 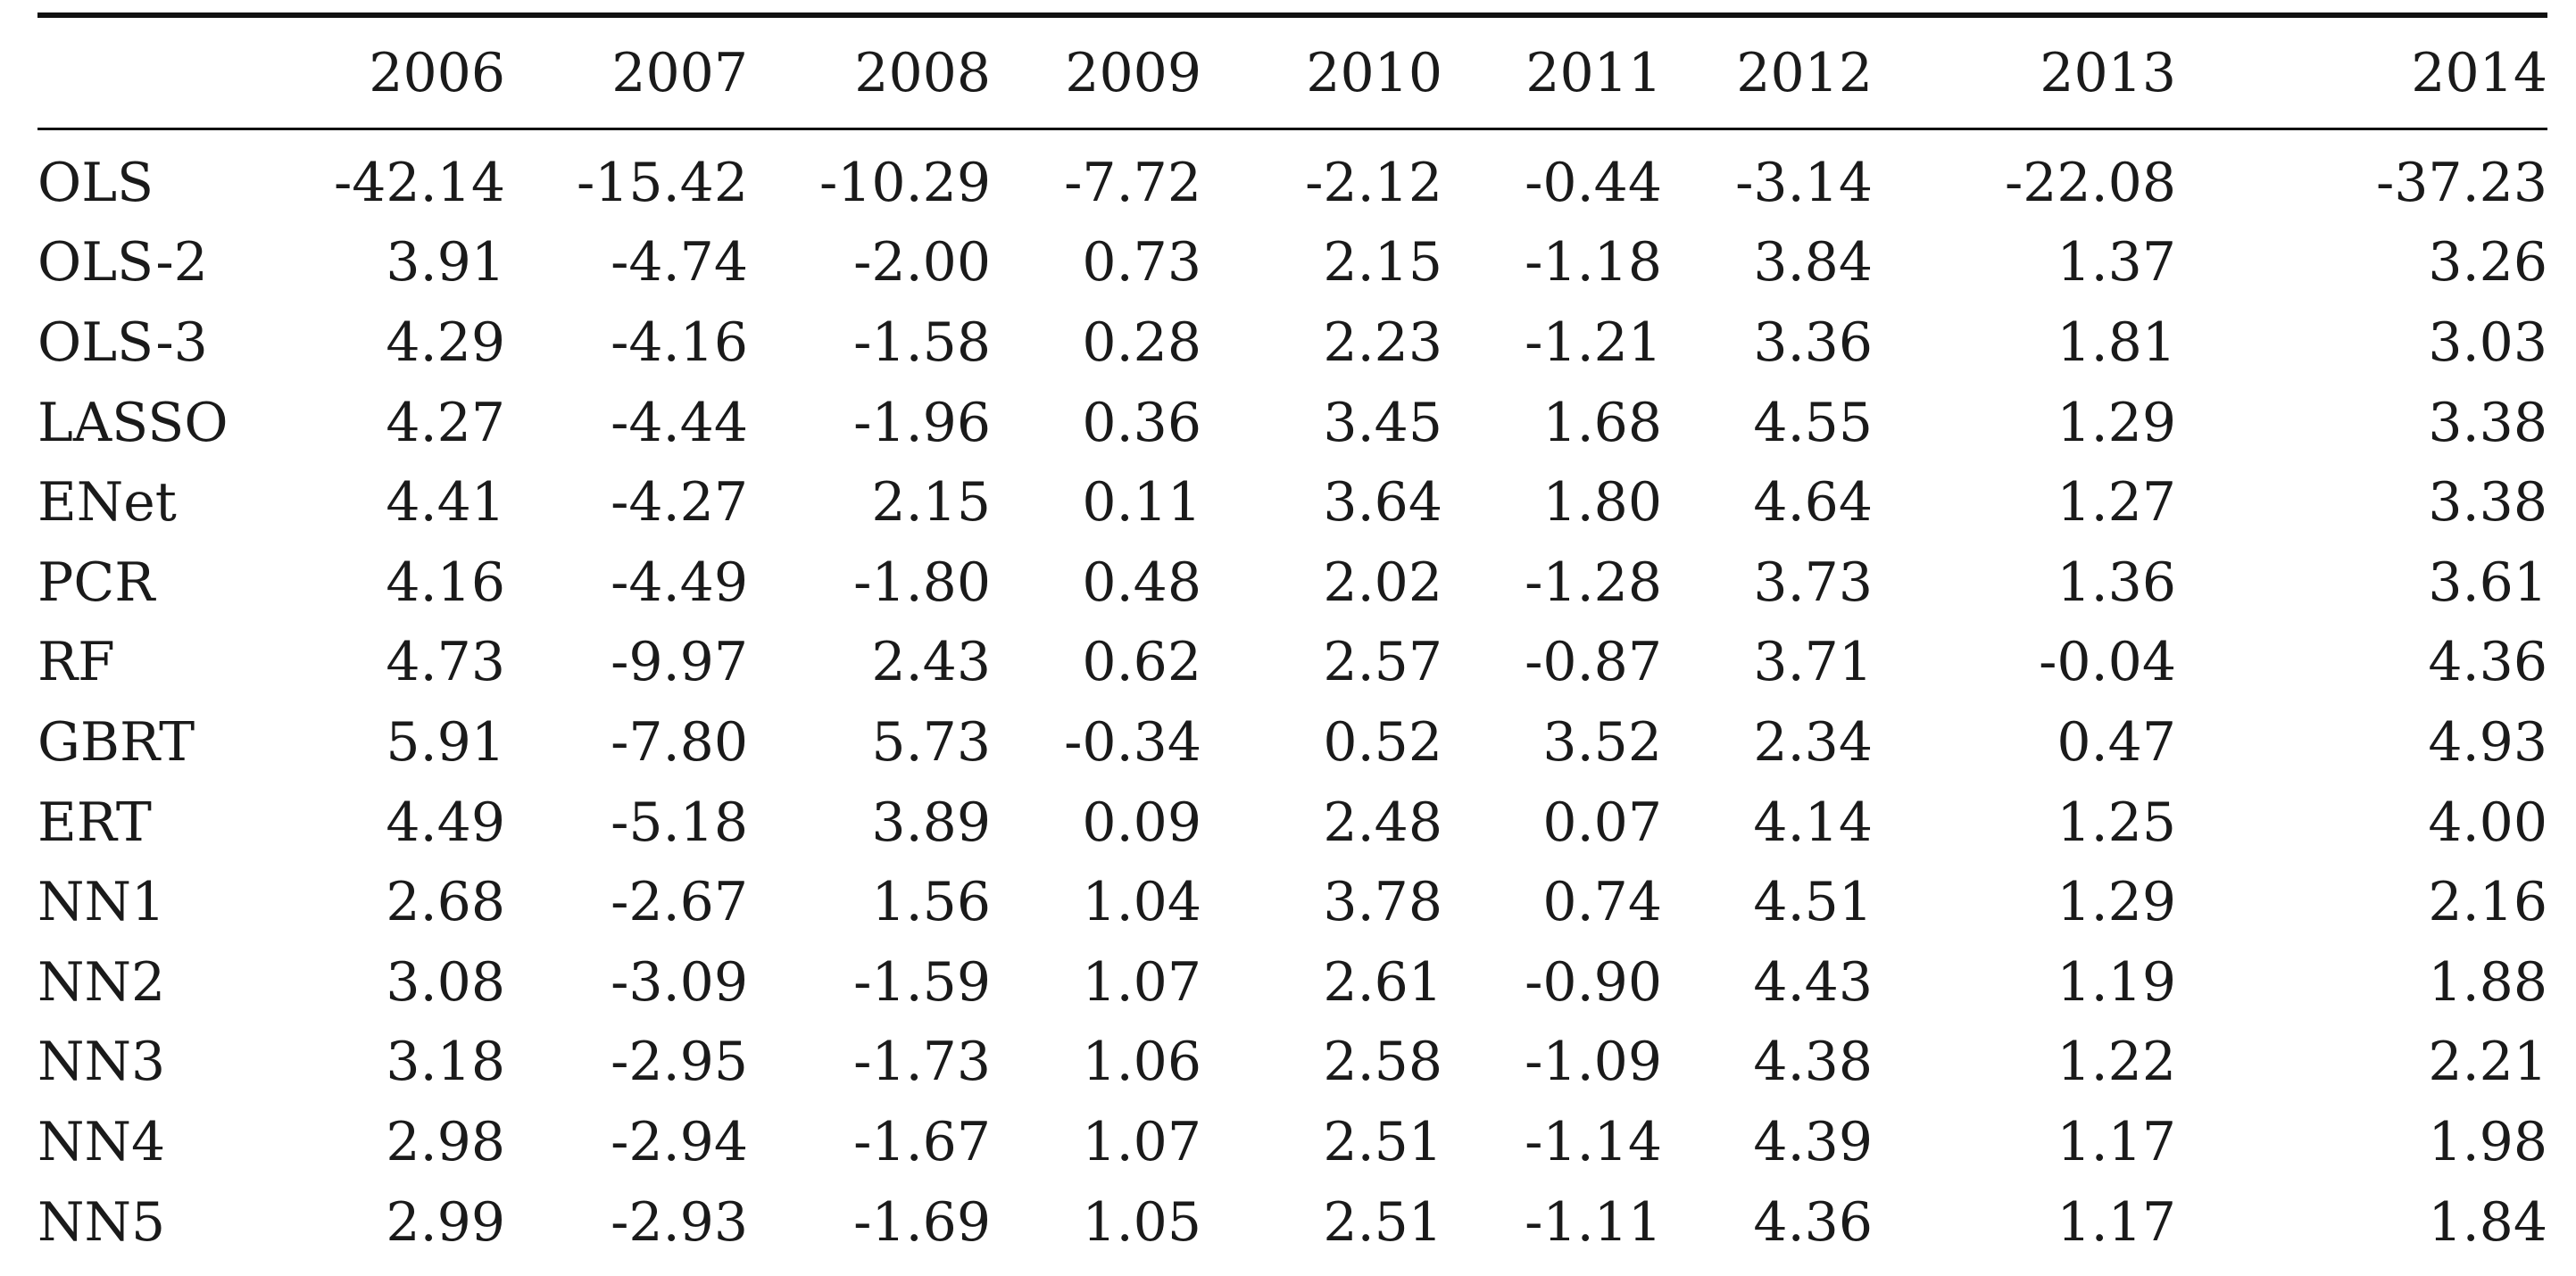 I want to click on table-row: NN1 2.68 -2.67 1.56 1.04 3.78 0.74 4.51 1.29 2.16, so click(x=1292, y=902).